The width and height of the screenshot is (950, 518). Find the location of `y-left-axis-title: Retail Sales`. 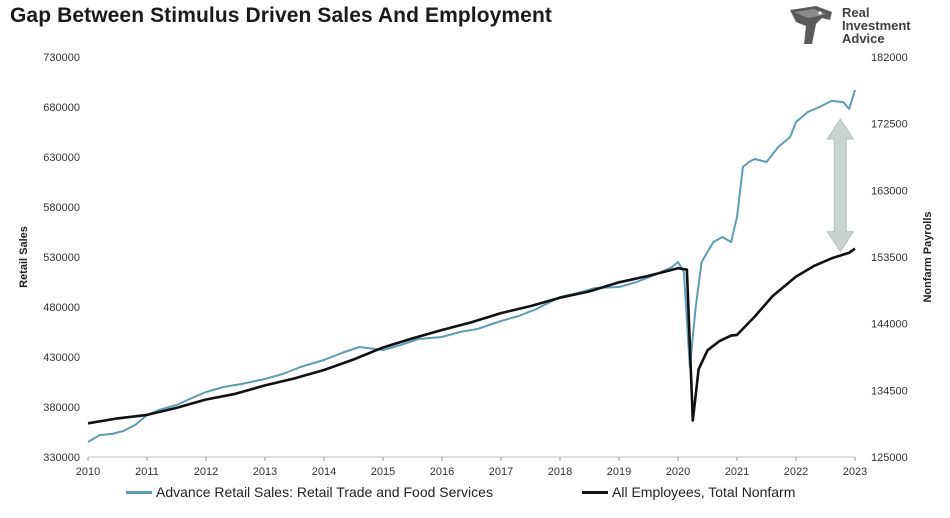

y-left-axis-title: Retail Sales is located at coordinates (24, 257).